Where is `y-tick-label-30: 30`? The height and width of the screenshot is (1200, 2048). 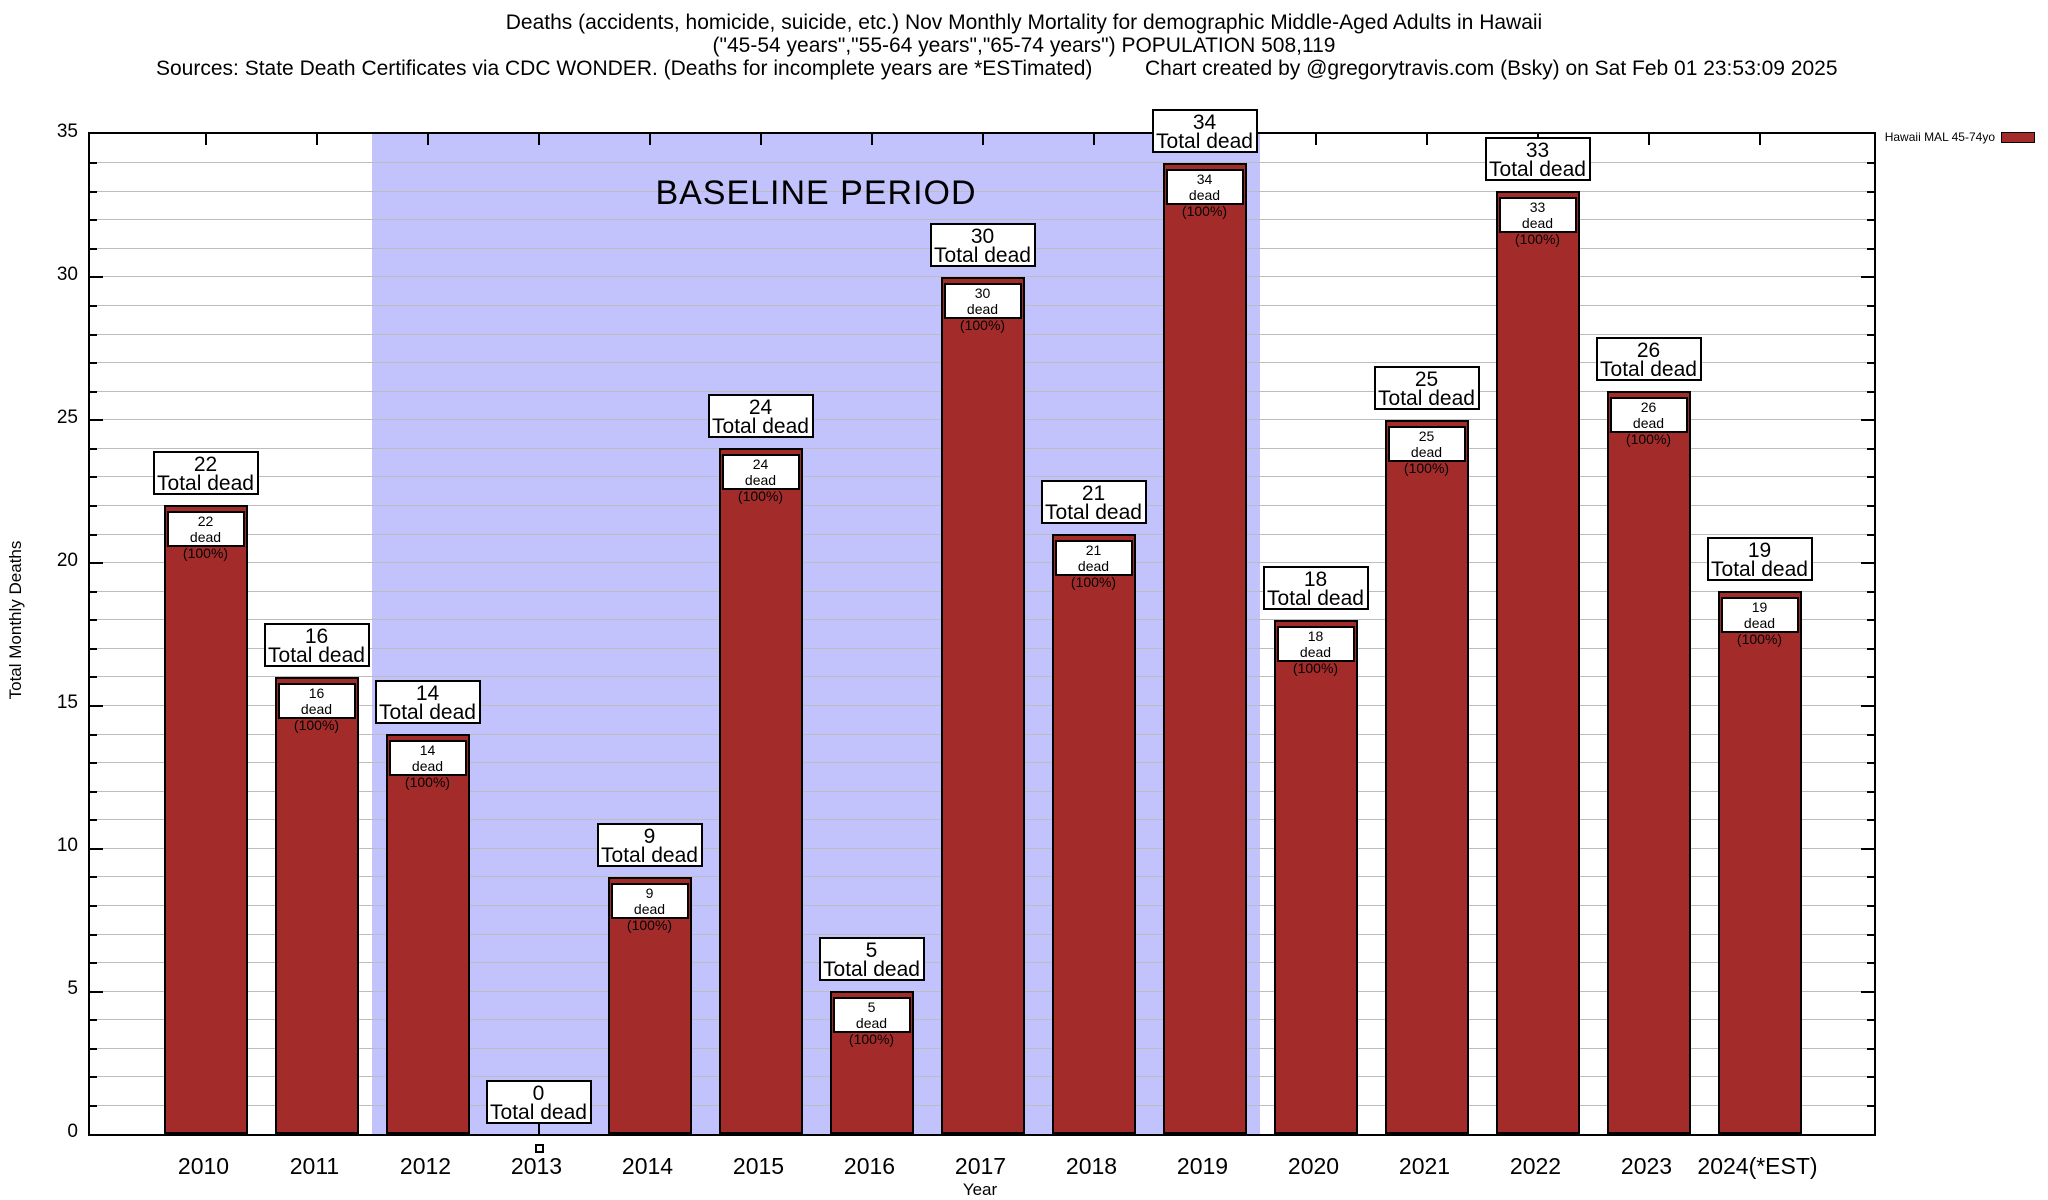 y-tick-label-30: 30 is located at coordinates (67, 274).